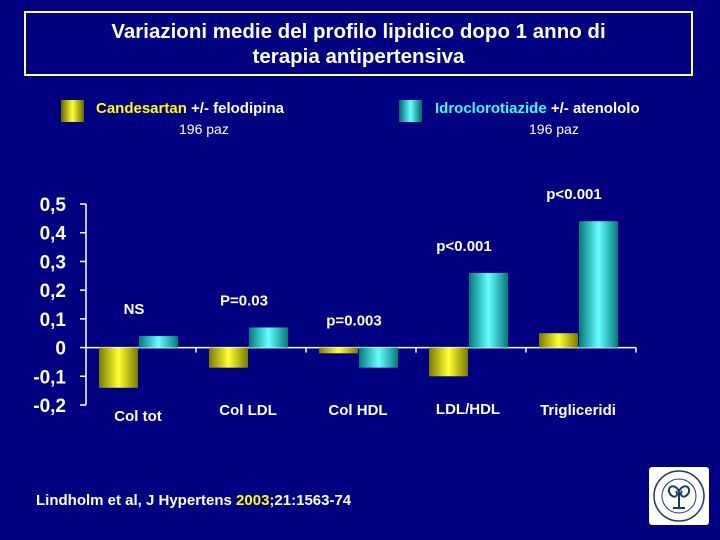 The image size is (720, 540). Describe the element at coordinates (141, 108) in the screenshot. I see `legend-drug-candesartan: Candesartan` at that location.